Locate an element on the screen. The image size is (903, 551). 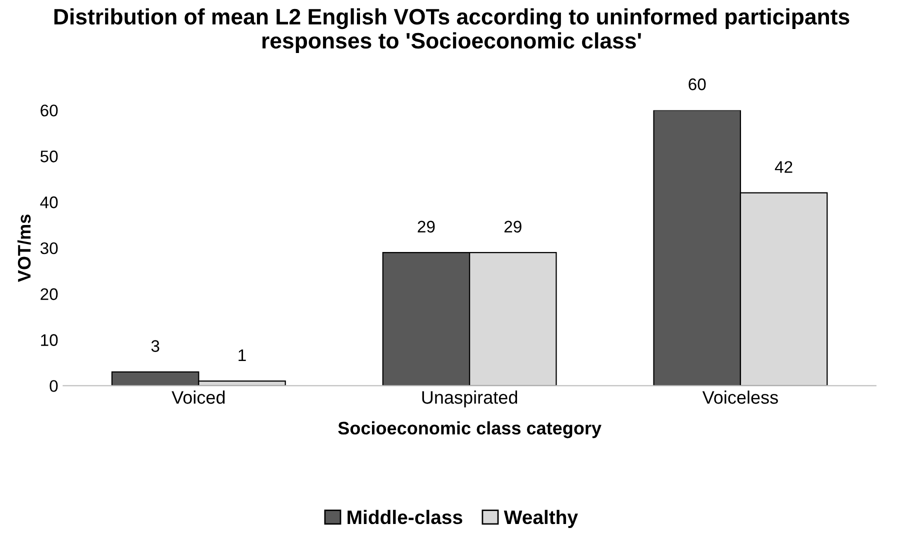
chart-title: Distribution of mean L2 English VOTs according to uninformed participants responses to 'Socioeconomic class' is located at coordinates (452, 31).